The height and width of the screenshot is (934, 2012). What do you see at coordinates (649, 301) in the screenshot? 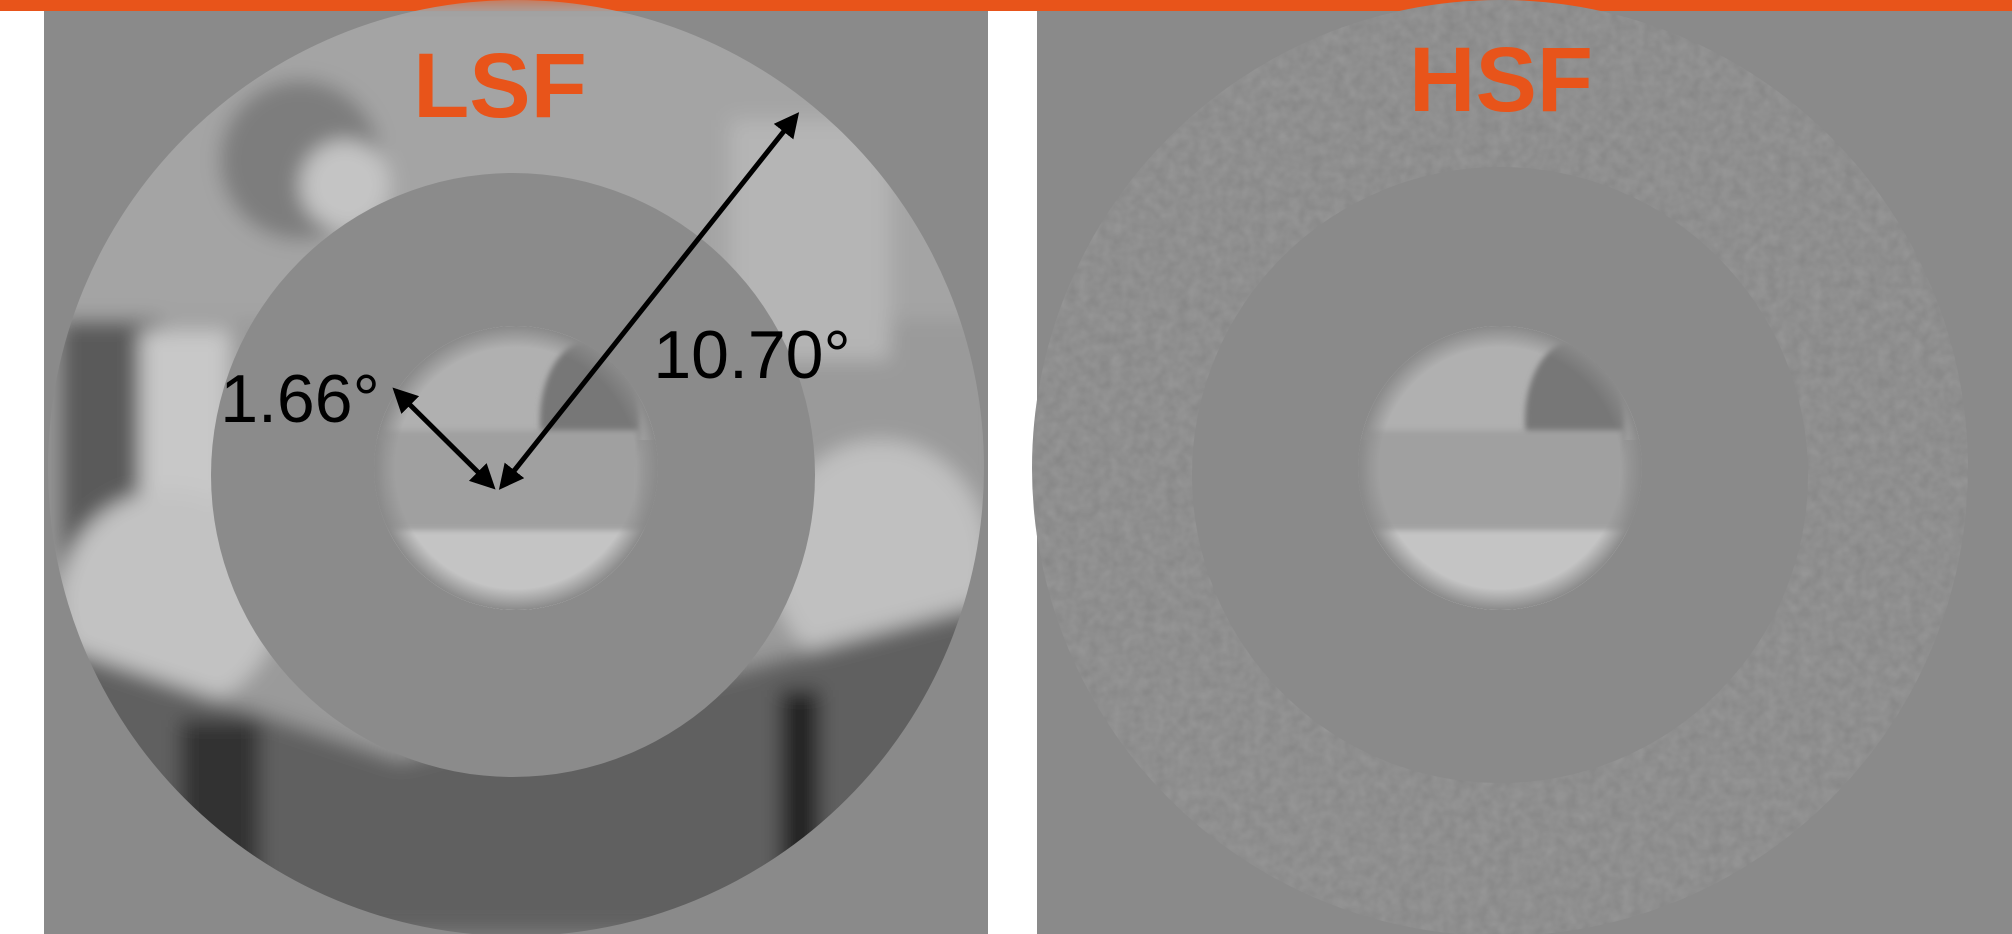
I see `outer-arrow` at bounding box center [649, 301].